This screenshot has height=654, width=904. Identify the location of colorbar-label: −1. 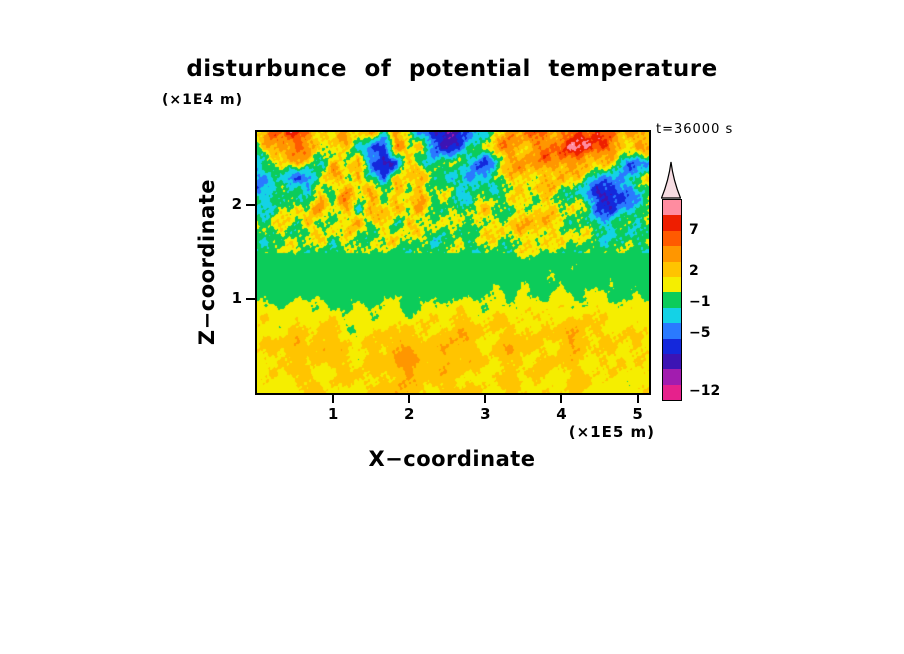
(700, 302).